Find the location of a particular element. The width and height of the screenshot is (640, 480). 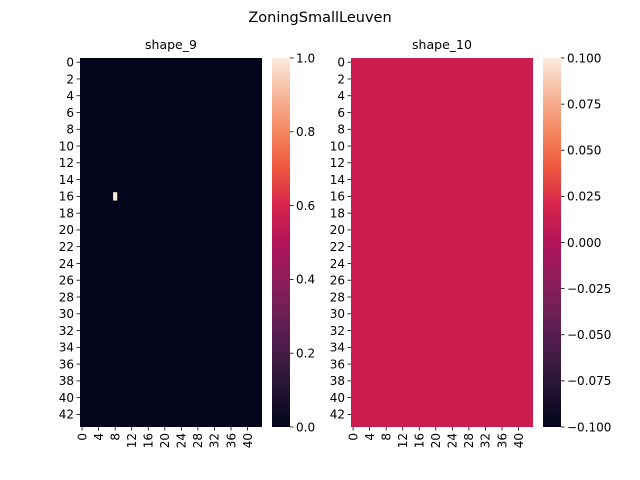

colorbar-tick-label: 1.0 is located at coordinates (305, 58).